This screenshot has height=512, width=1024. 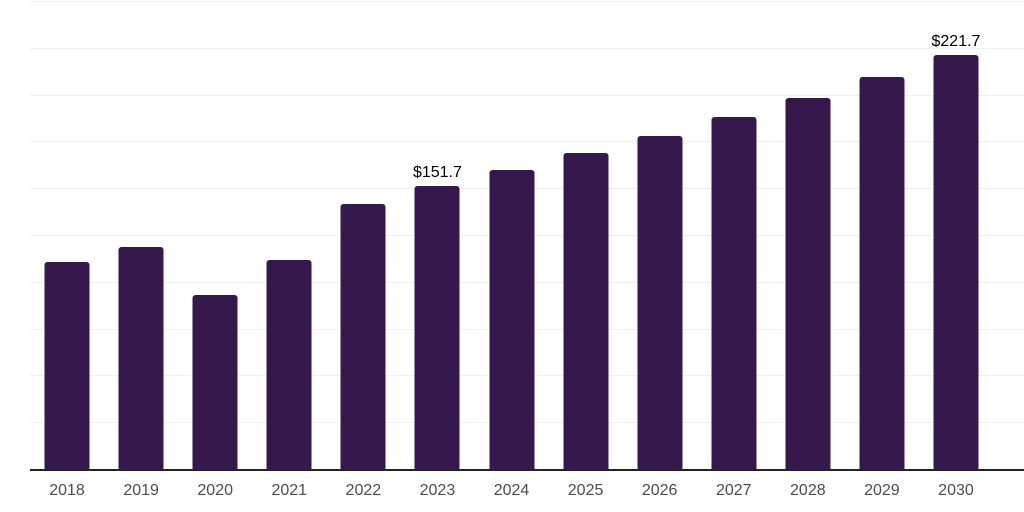 What do you see at coordinates (67, 365) in the screenshot?
I see `bar-2018` at bounding box center [67, 365].